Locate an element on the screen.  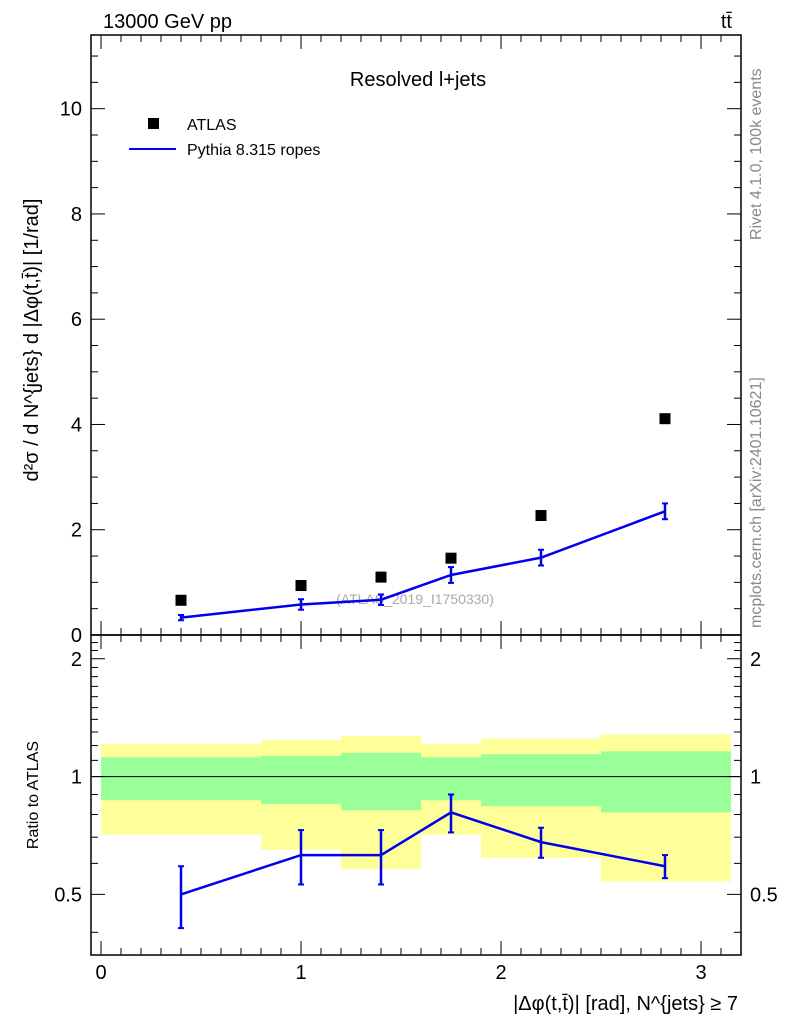
pythia-main-line is located at coordinates (423, 564).